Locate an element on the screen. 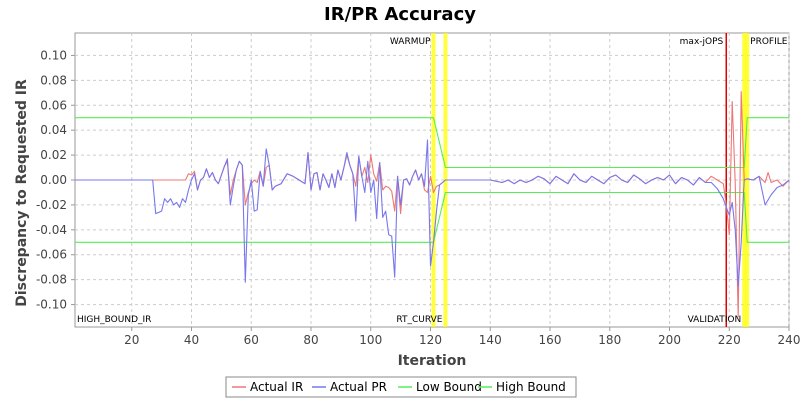 This screenshot has height=400, width=800. y-tick-label: 0.10 is located at coordinates (53, 55).